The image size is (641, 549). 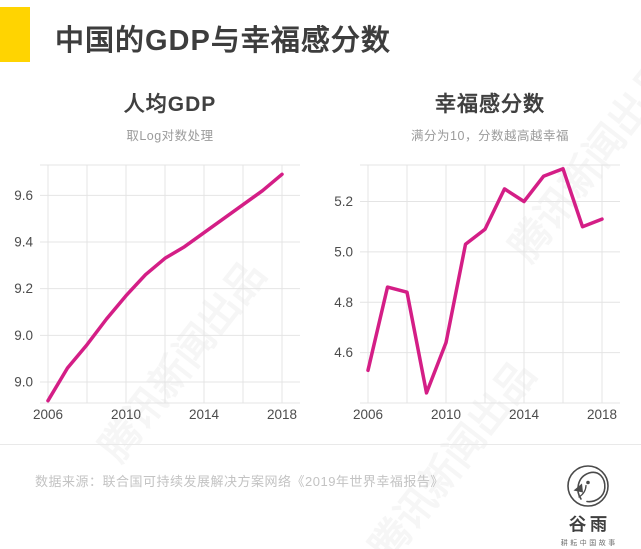 What do you see at coordinates (343, 302) in the screenshot?
I see `svg-text: 4.8` at bounding box center [343, 302].